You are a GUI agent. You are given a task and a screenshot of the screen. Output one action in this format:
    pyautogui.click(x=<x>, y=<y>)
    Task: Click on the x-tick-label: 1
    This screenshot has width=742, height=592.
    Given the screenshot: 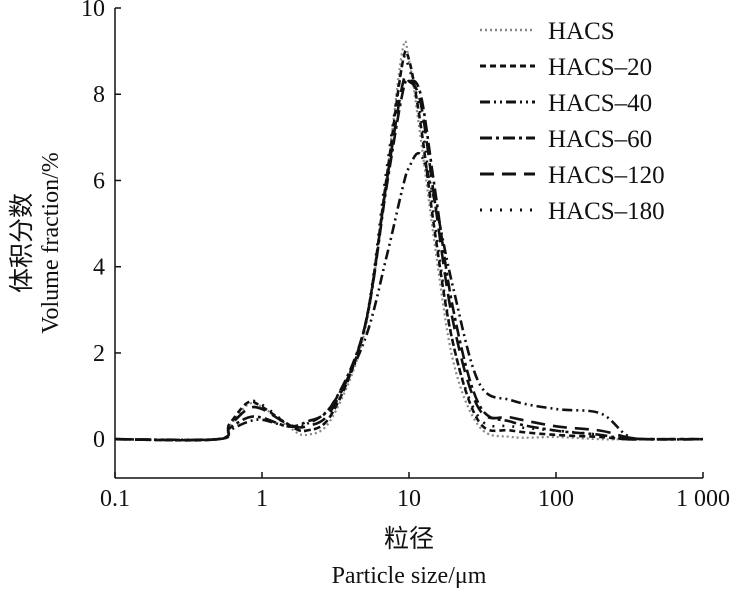 What is the action you would take?
    pyautogui.click(x=262, y=499)
    